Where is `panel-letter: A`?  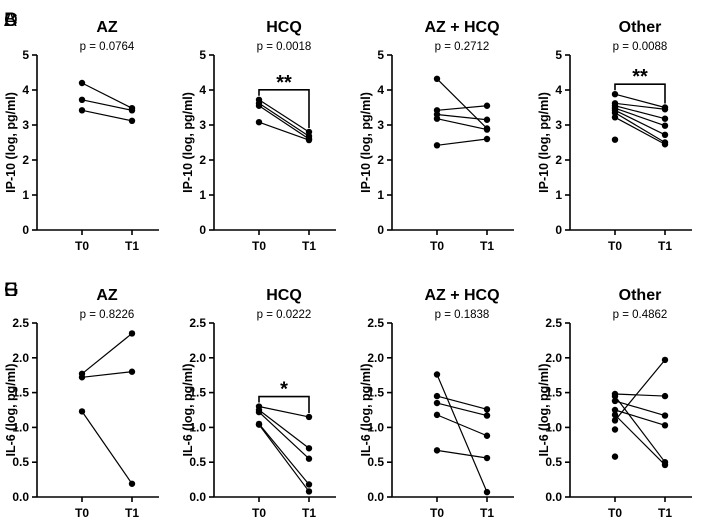
panel-letter: A is located at coordinates (10, 20).